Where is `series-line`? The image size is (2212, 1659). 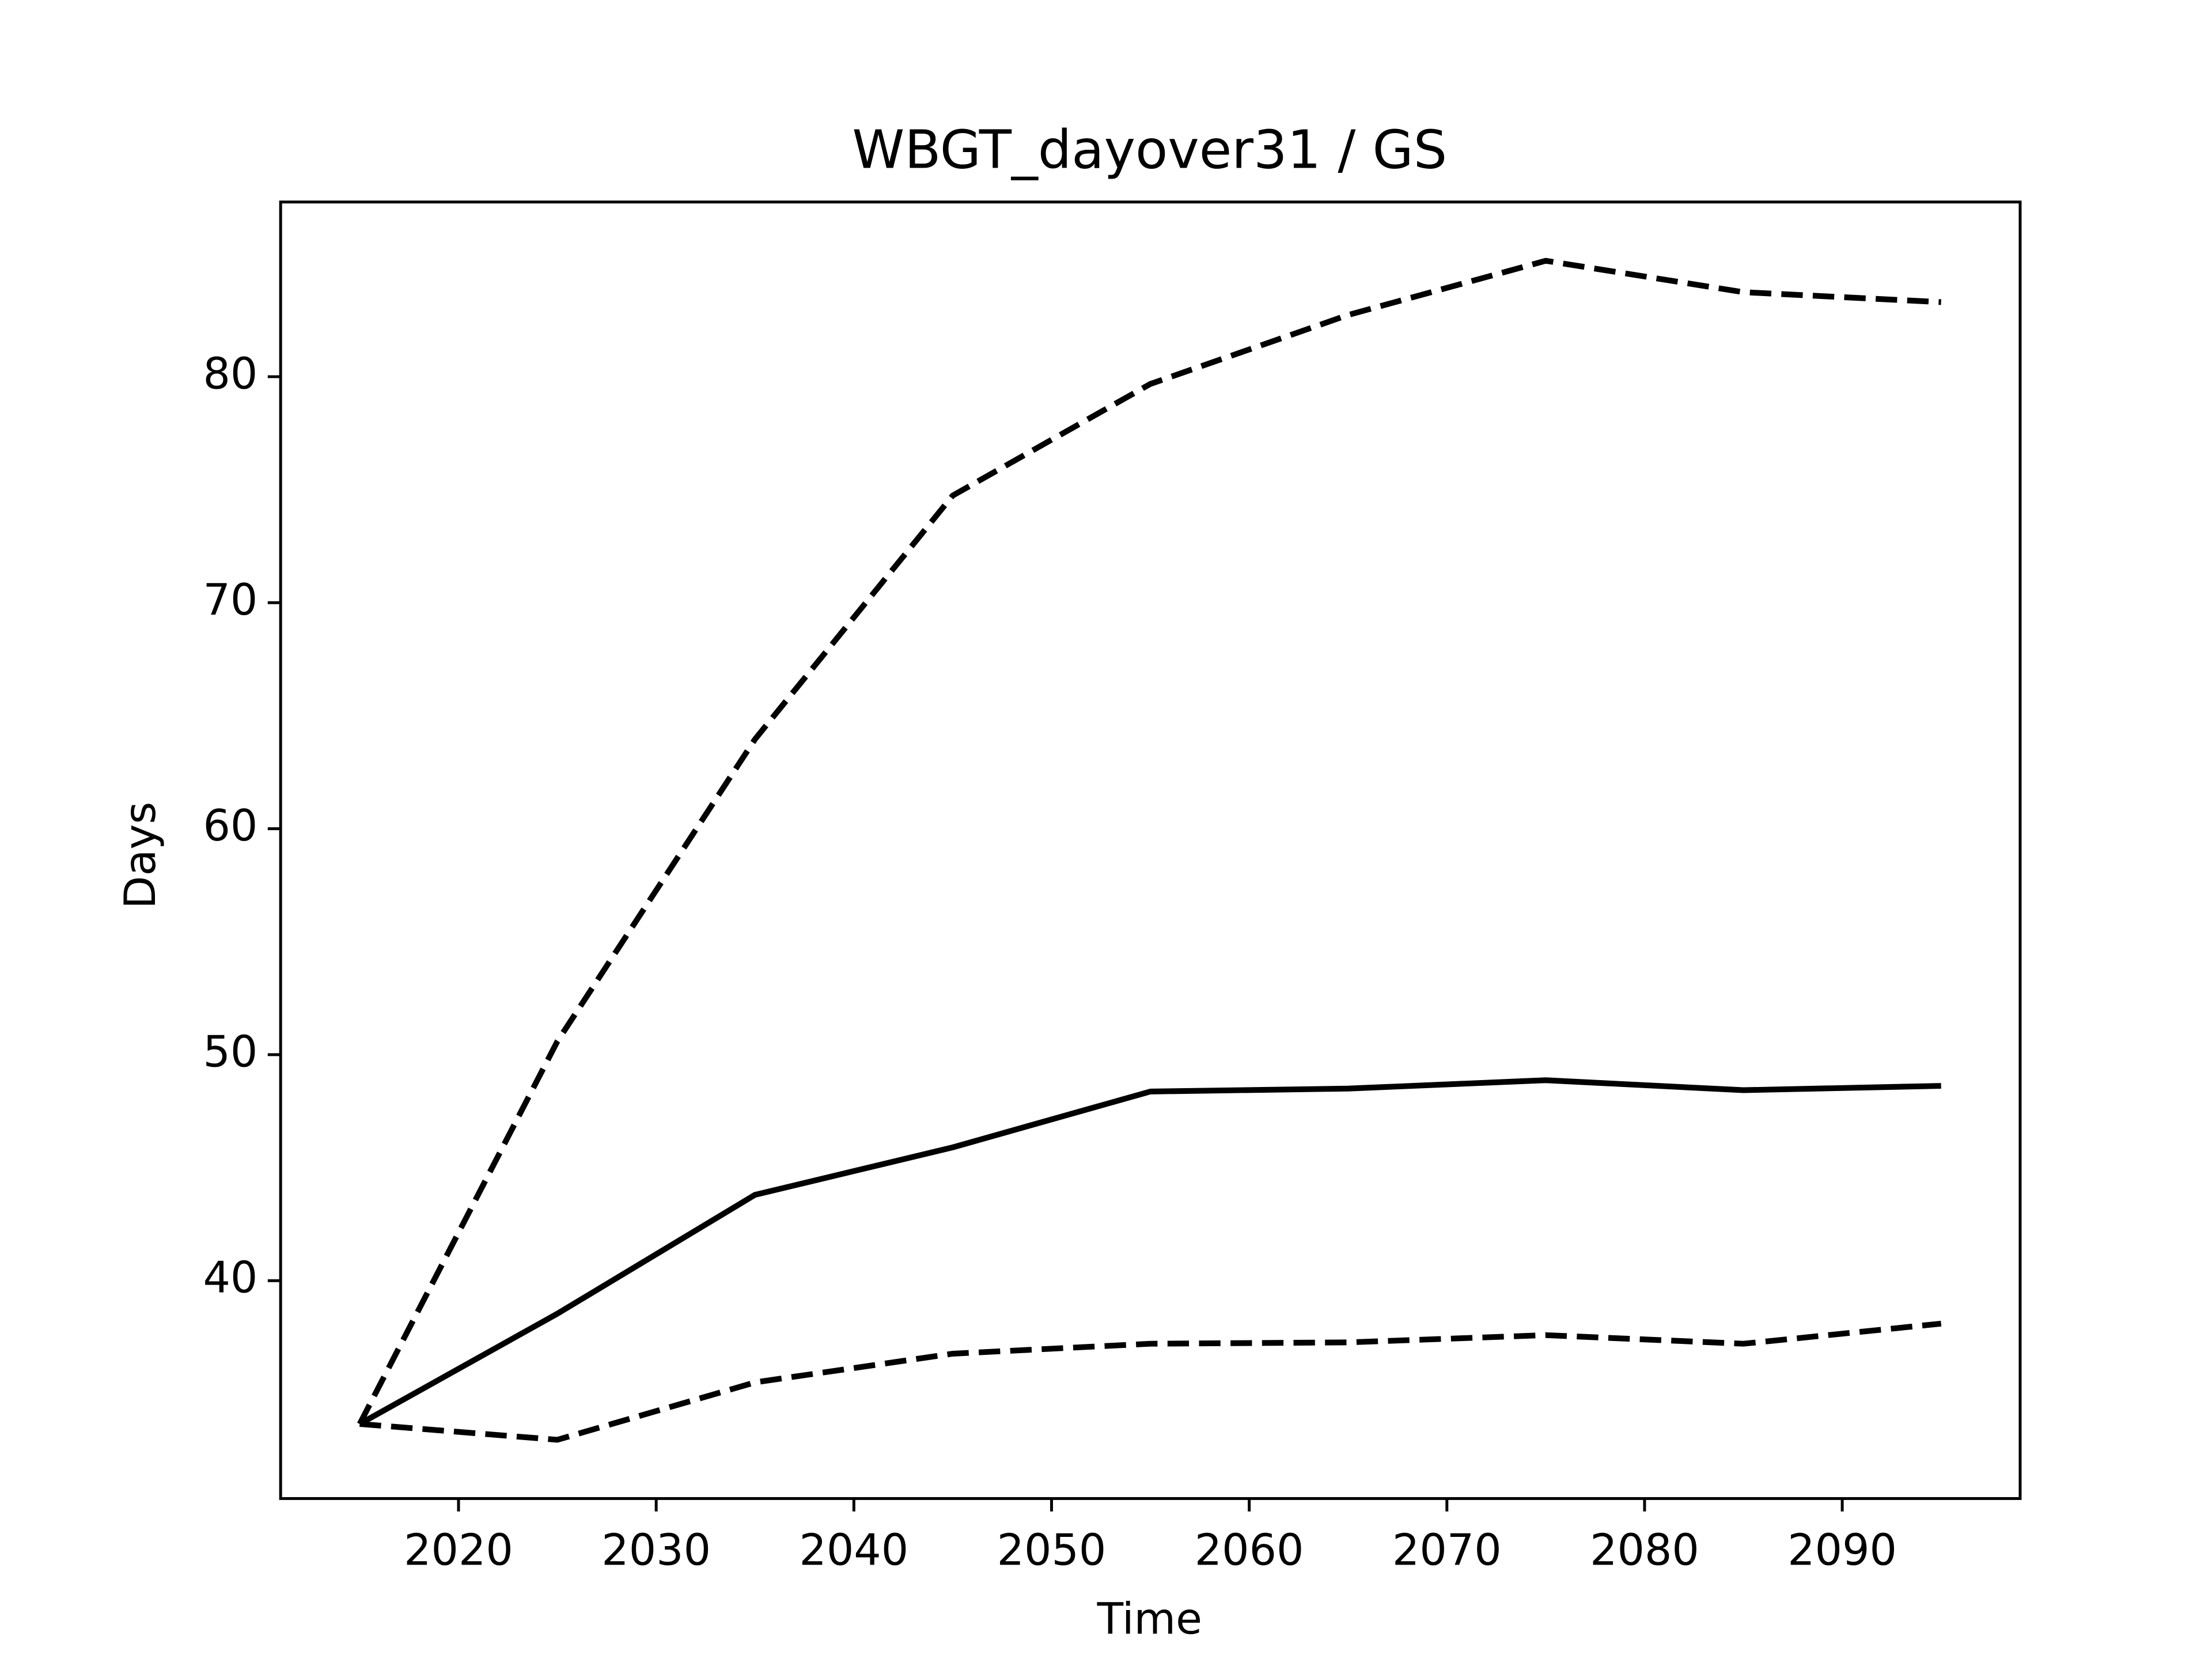 series-line is located at coordinates (1150, 1381).